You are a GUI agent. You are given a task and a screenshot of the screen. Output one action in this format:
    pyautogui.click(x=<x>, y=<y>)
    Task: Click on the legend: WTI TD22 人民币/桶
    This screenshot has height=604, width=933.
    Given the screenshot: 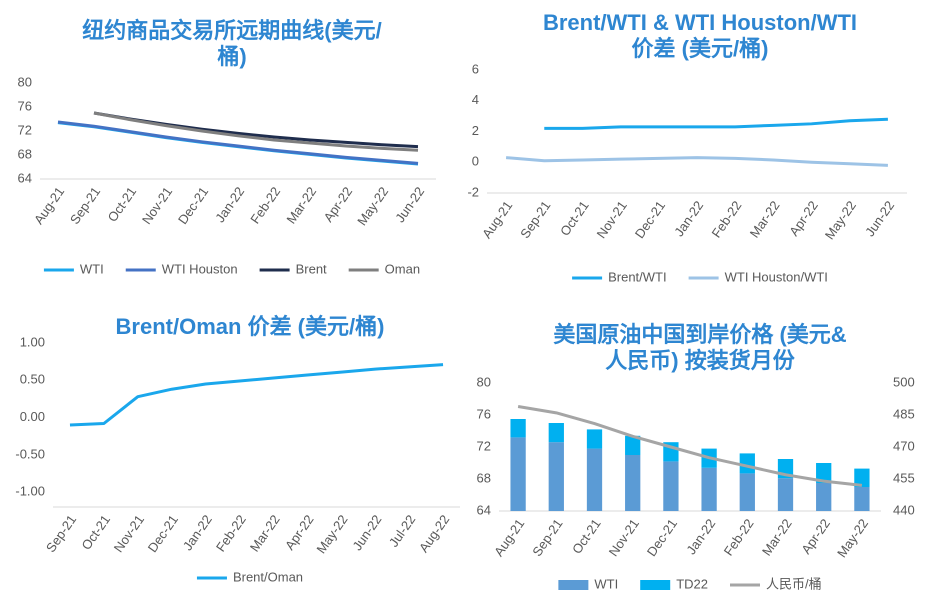 What is the action you would take?
    pyautogui.click(x=690, y=583)
    